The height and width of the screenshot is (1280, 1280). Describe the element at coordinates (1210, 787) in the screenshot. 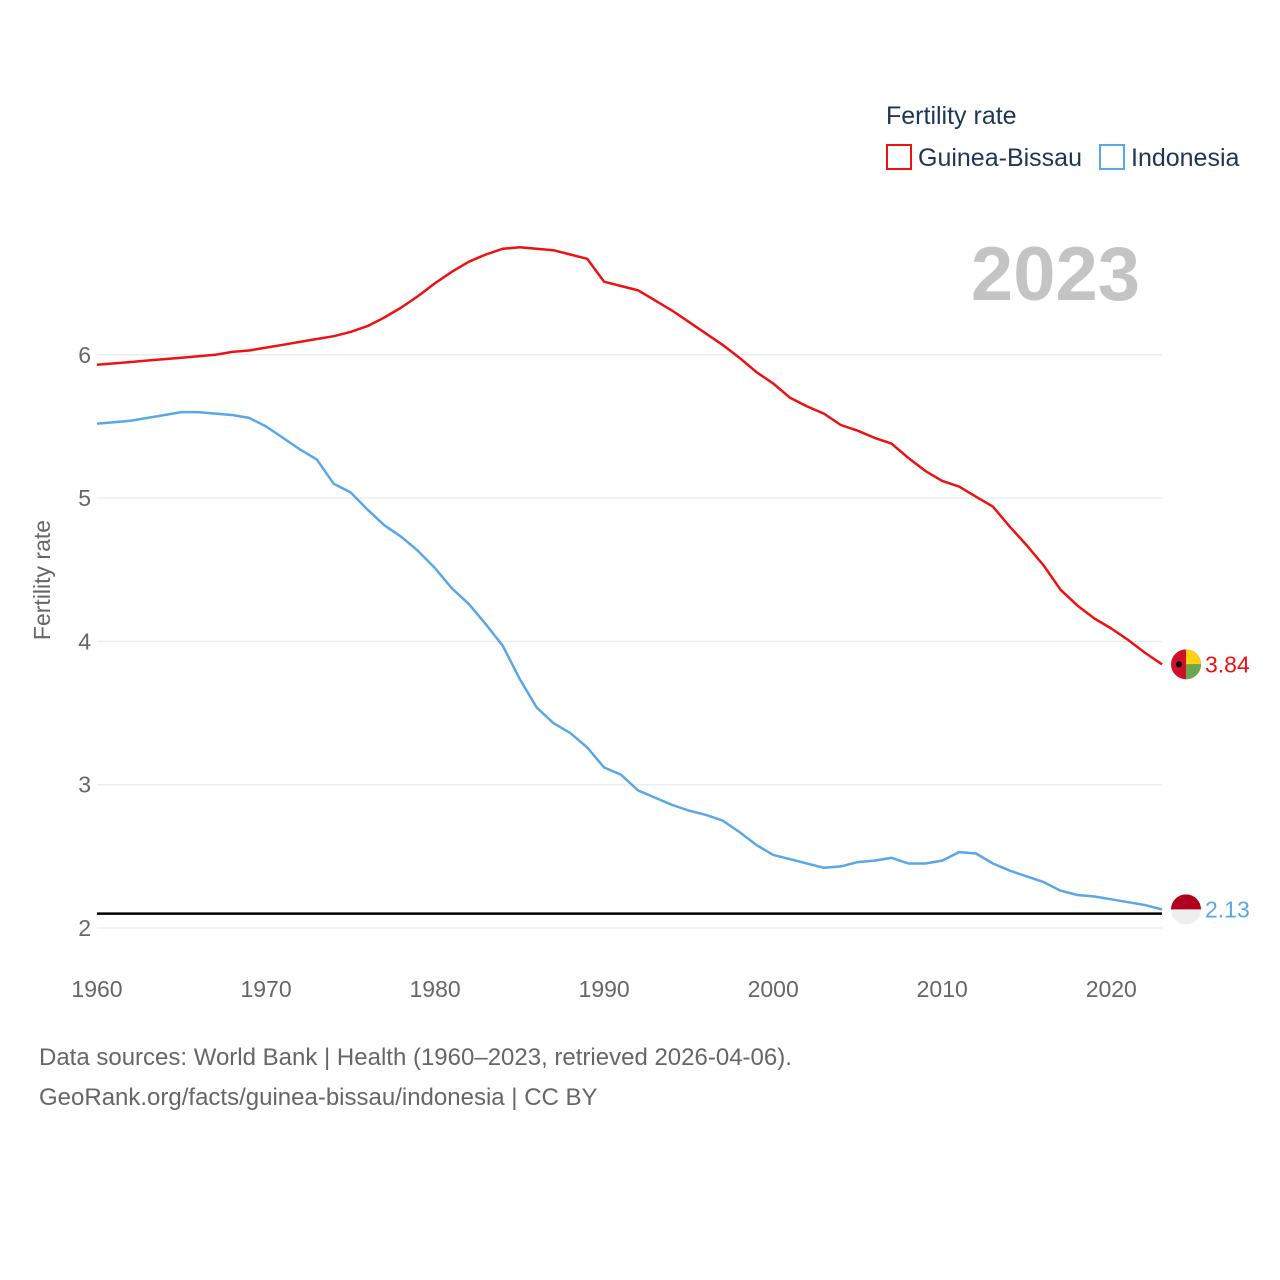

I see `end-markers: 3.84 2.13` at that location.